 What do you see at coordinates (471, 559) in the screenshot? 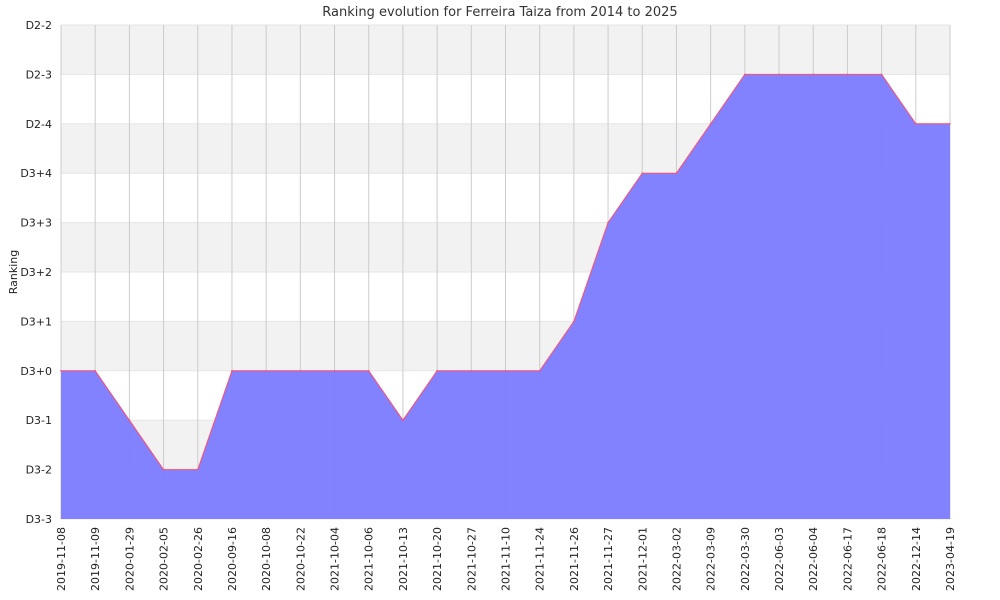
I see `x-tick-label: 2021-10-27` at bounding box center [471, 559].